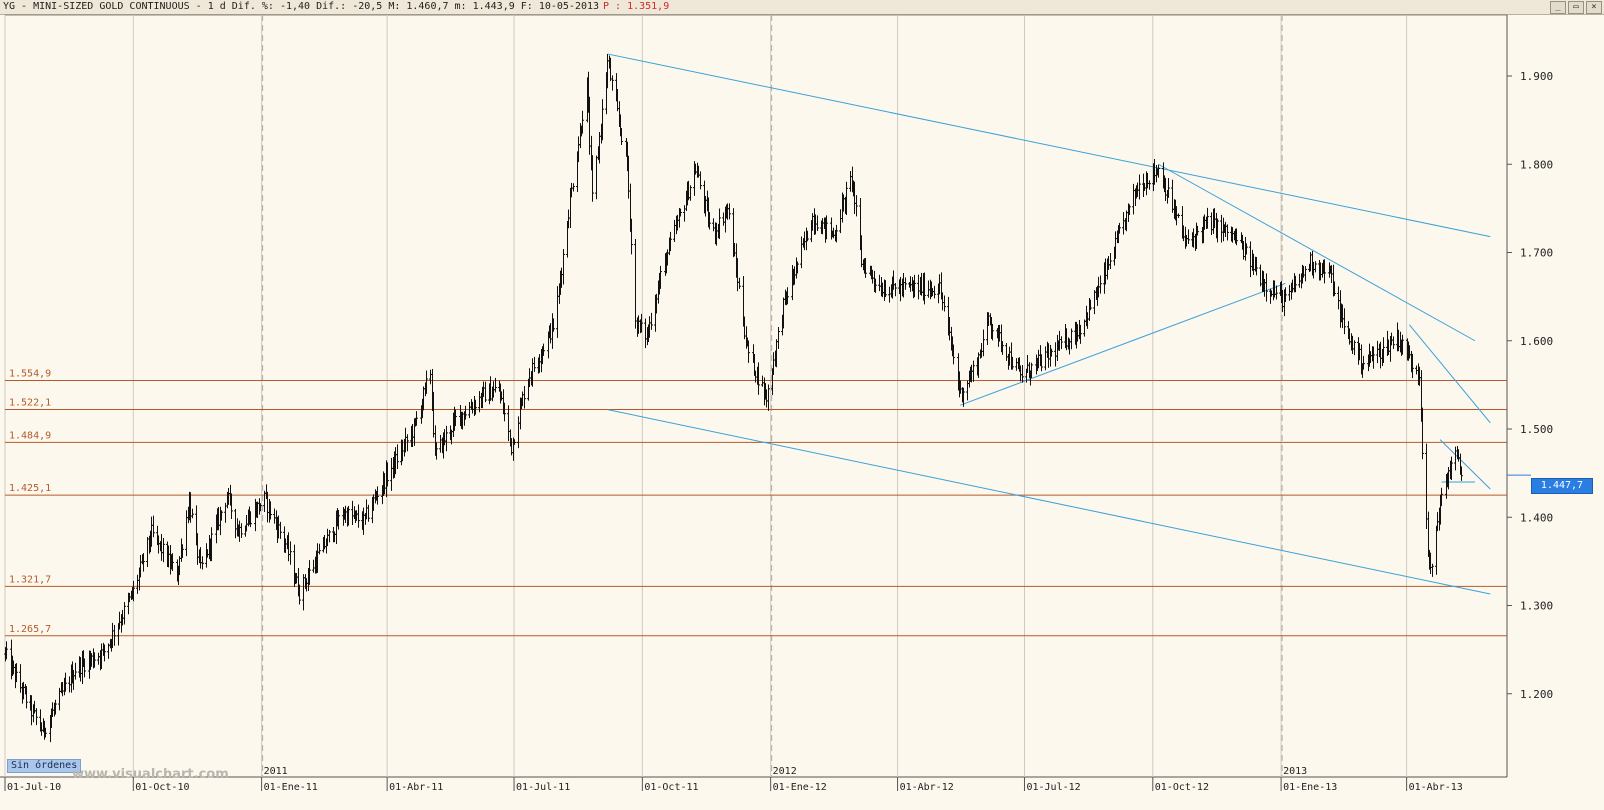 This screenshot has height=810, width=1604. Describe the element at coordinates (1536, 253) in the screenshot. I see `y-tick-label: 1.700` at that location.